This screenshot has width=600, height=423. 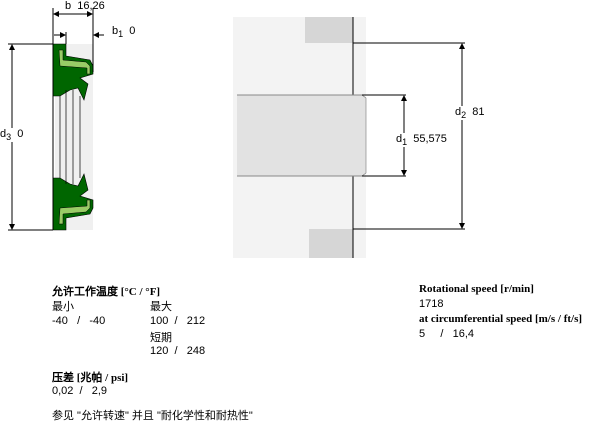 What do you see at coordinates (421, 140) in the screenshot?
I see `d1-dimension-label: d1 55,575` at bounding box center [421, 140].